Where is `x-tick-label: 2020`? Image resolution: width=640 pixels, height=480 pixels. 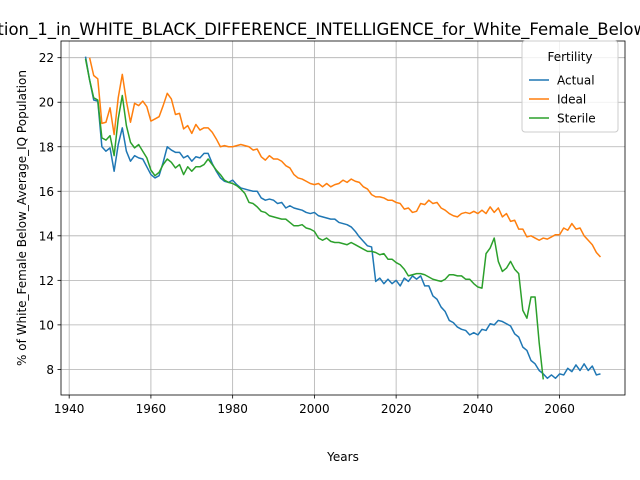
x-tick-label: 2020 is located at coordinates (396, 409).